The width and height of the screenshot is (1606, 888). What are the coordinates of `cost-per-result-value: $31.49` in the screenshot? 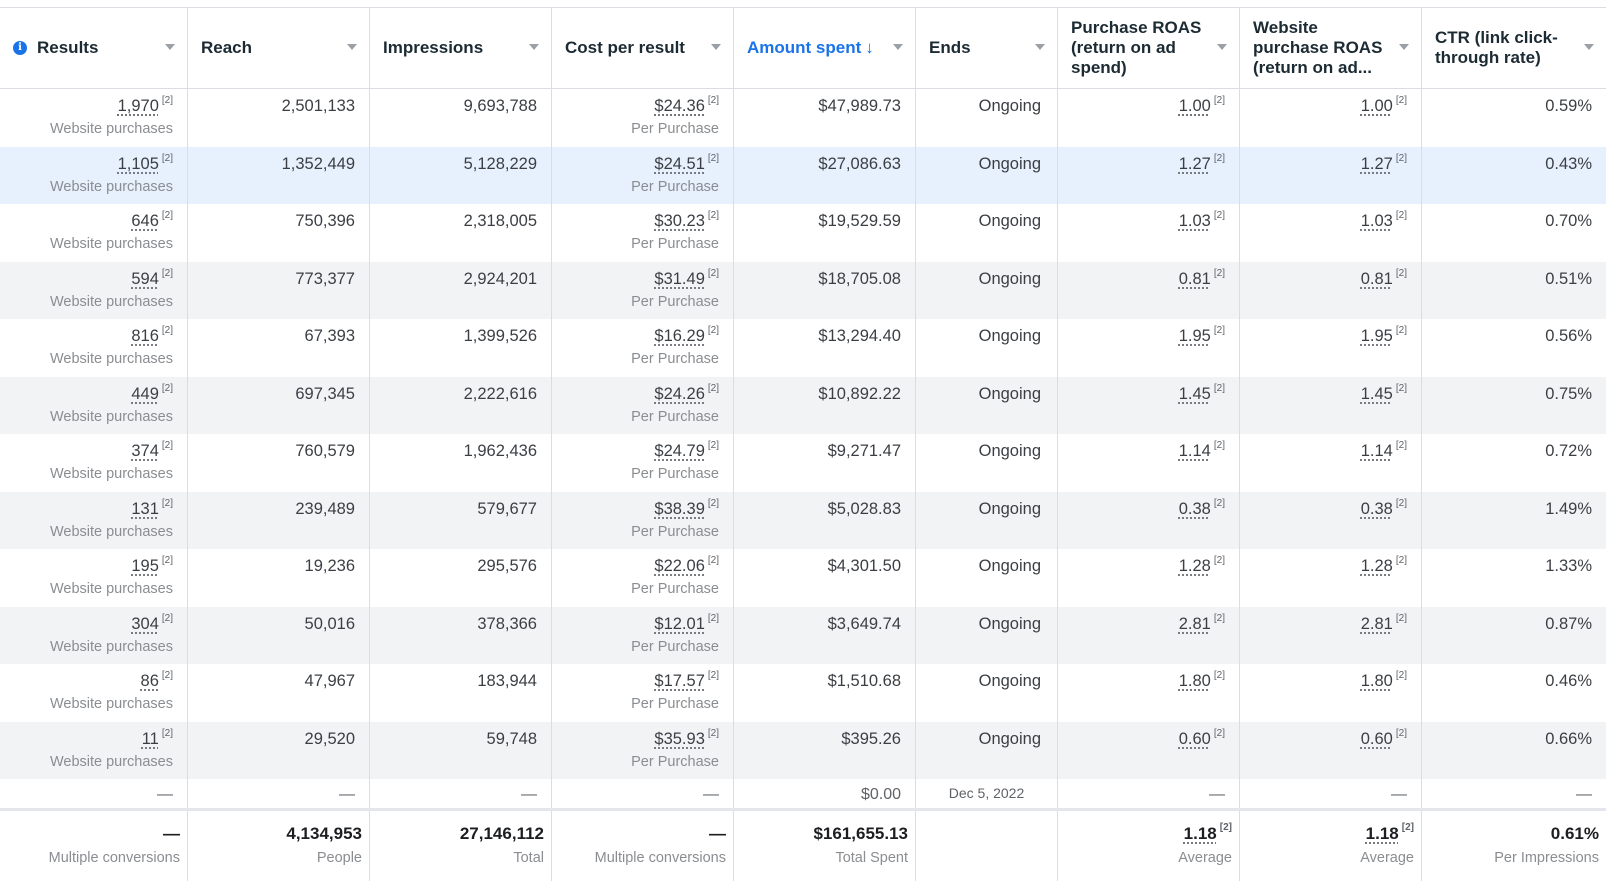 It's located at (679, 278).